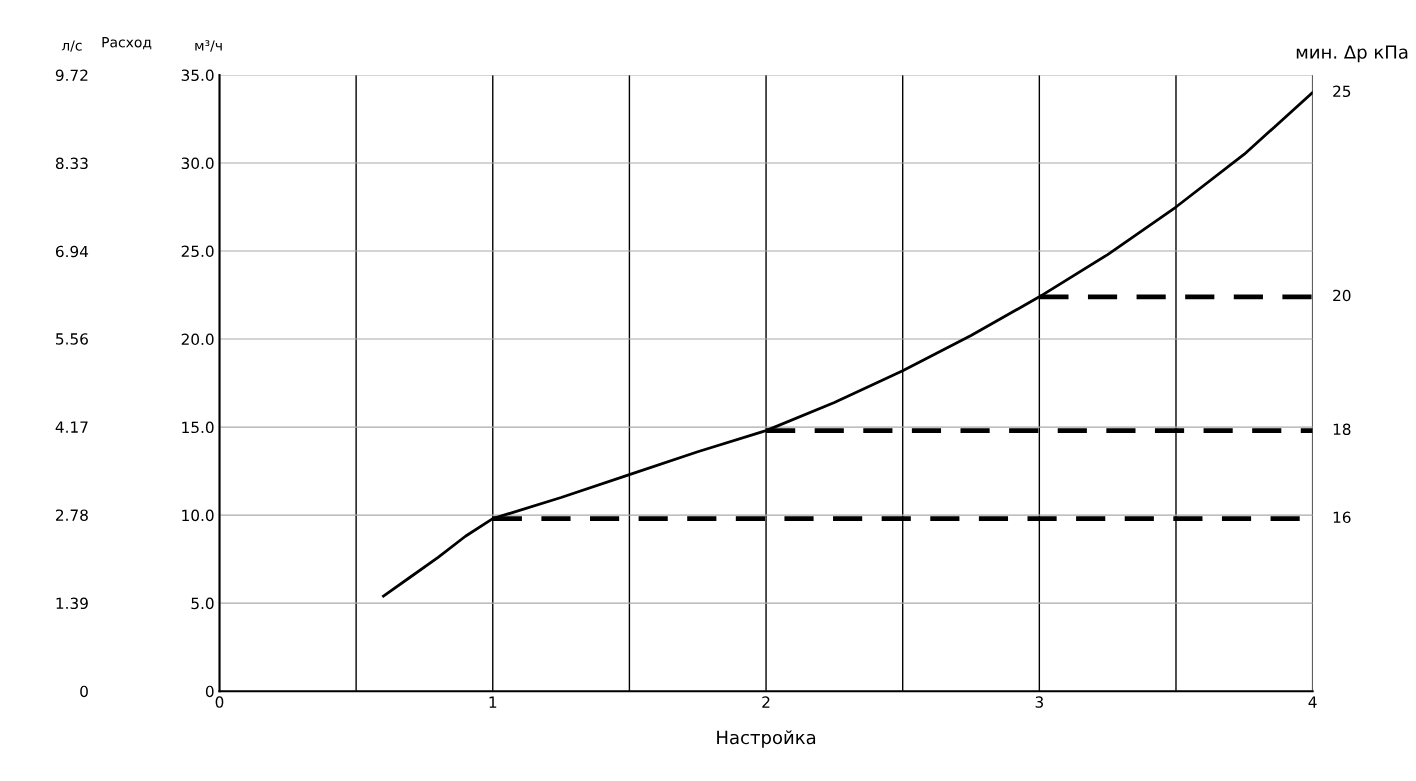  Describe the element at coordinates (71, 163) in the screenshot. I see `y2-tick-label: 8.33` at that location.